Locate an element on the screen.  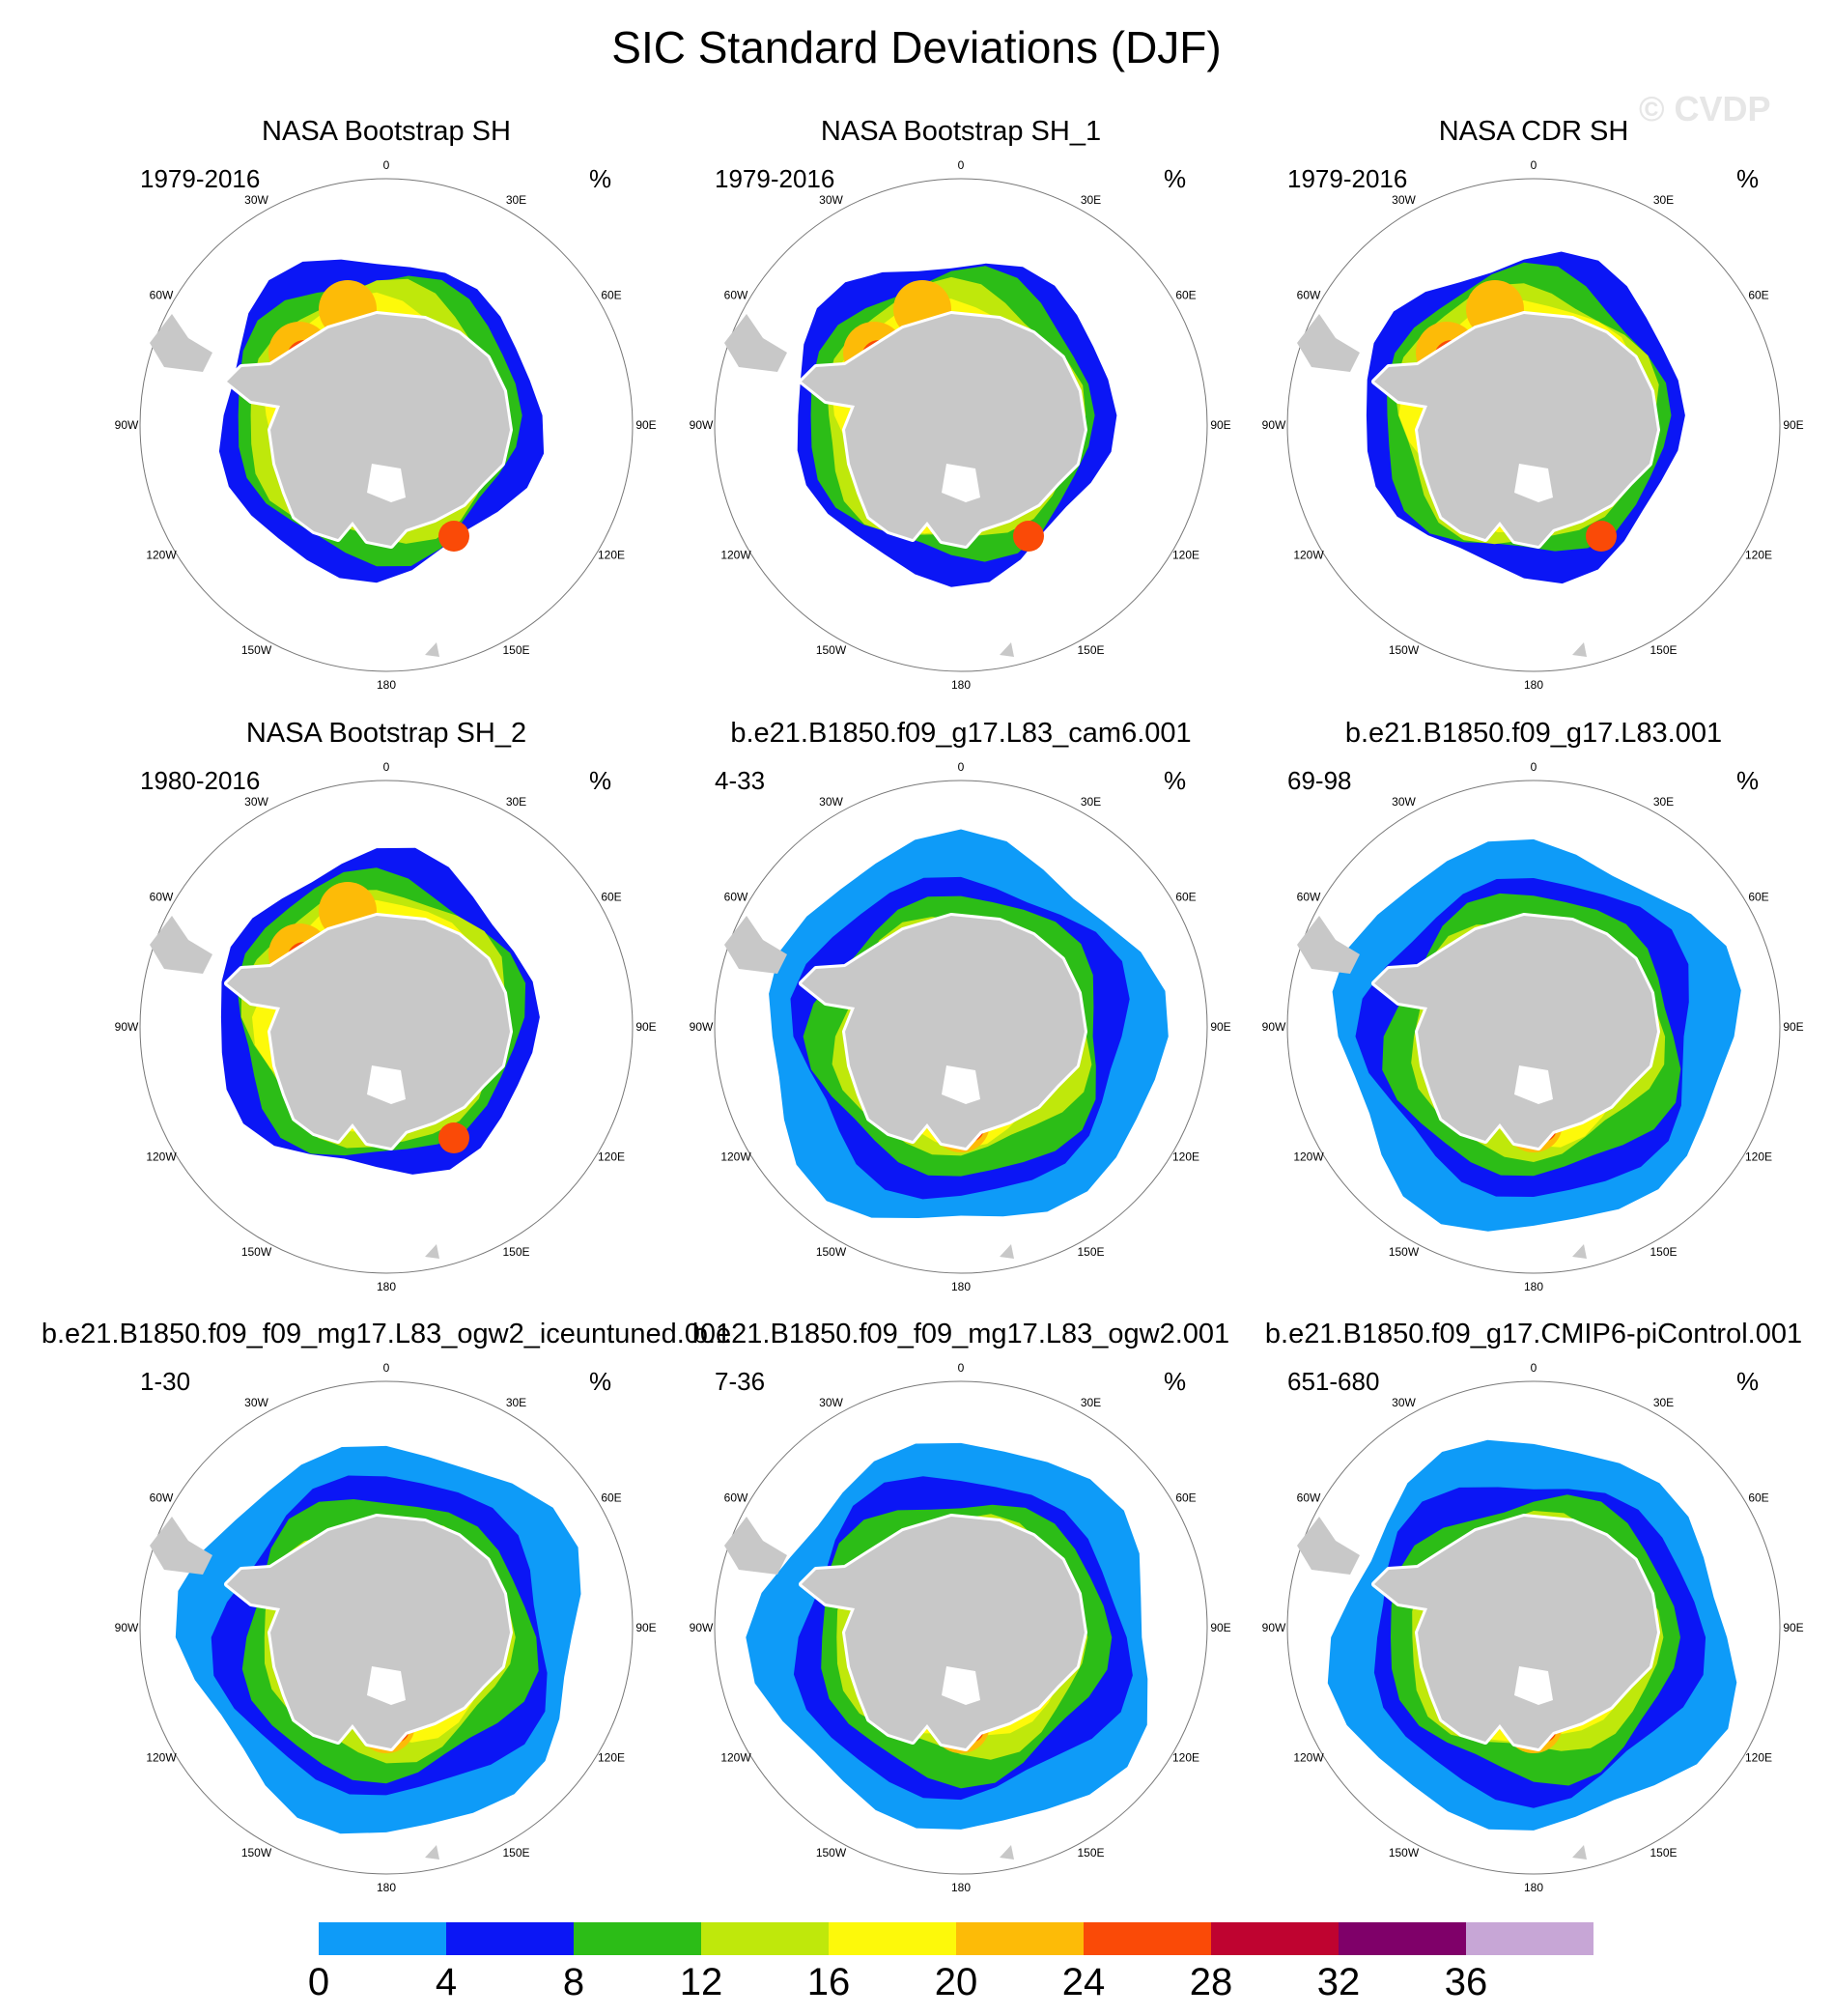
panel-period: 1980-2016 is located at coordinates (200, 780).